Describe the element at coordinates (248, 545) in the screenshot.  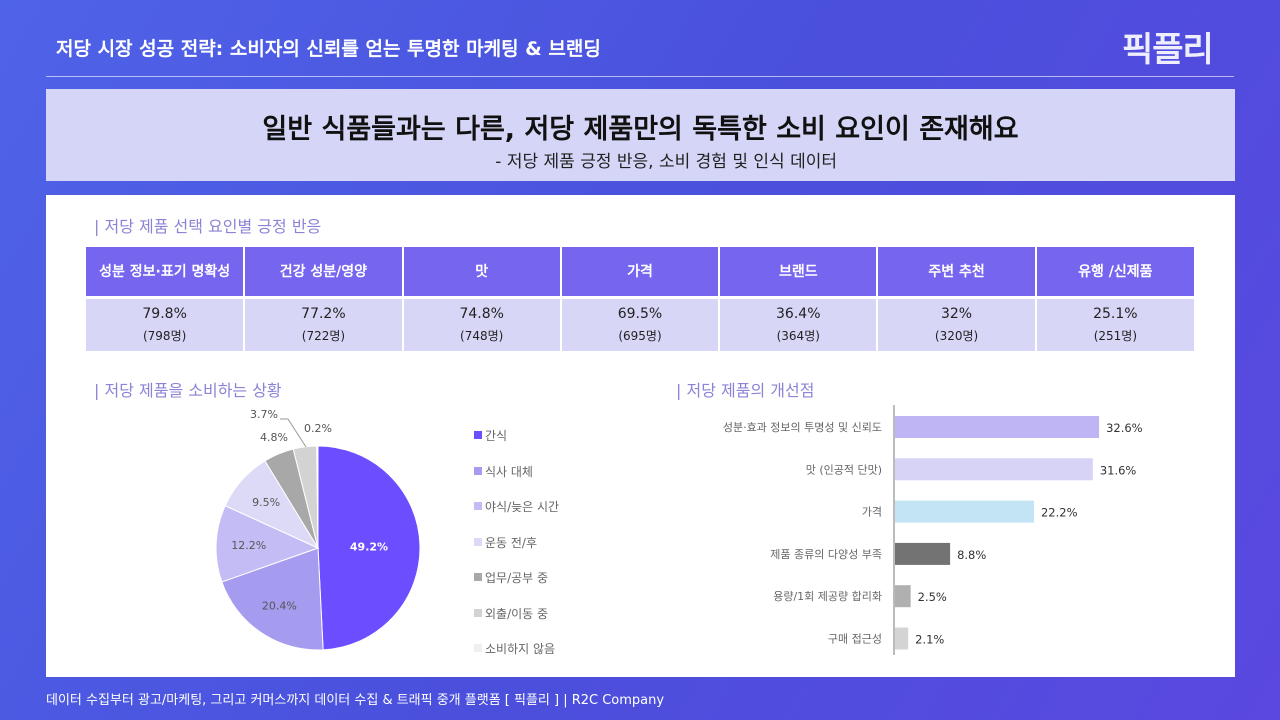
I see `pie-value-label: 12.2%` at that location.